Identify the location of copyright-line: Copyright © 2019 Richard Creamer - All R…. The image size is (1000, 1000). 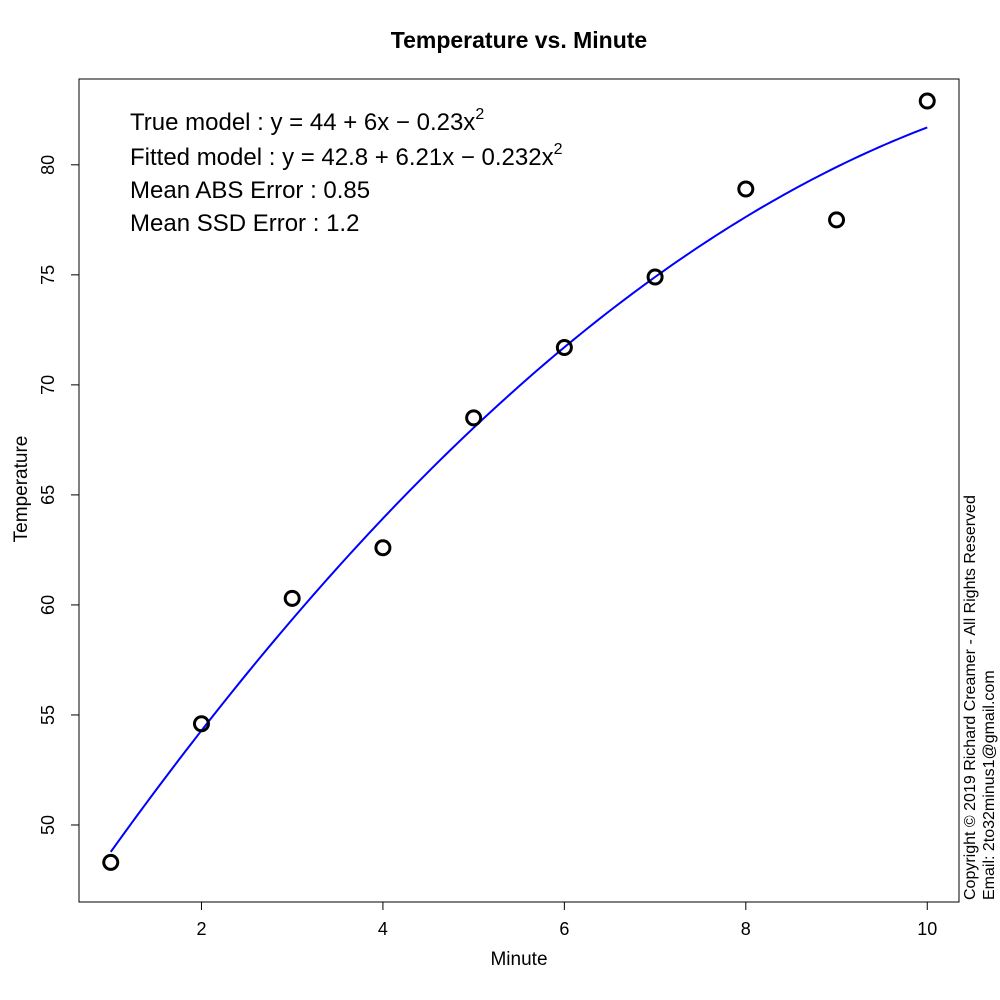
(970, 697).